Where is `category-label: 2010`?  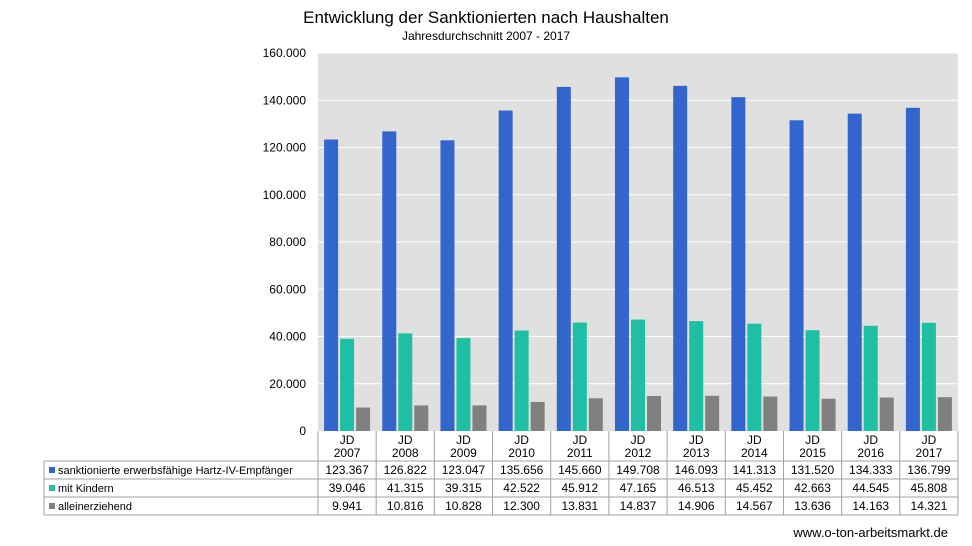 category-label: 2010 is located at coordinates (521, 453).